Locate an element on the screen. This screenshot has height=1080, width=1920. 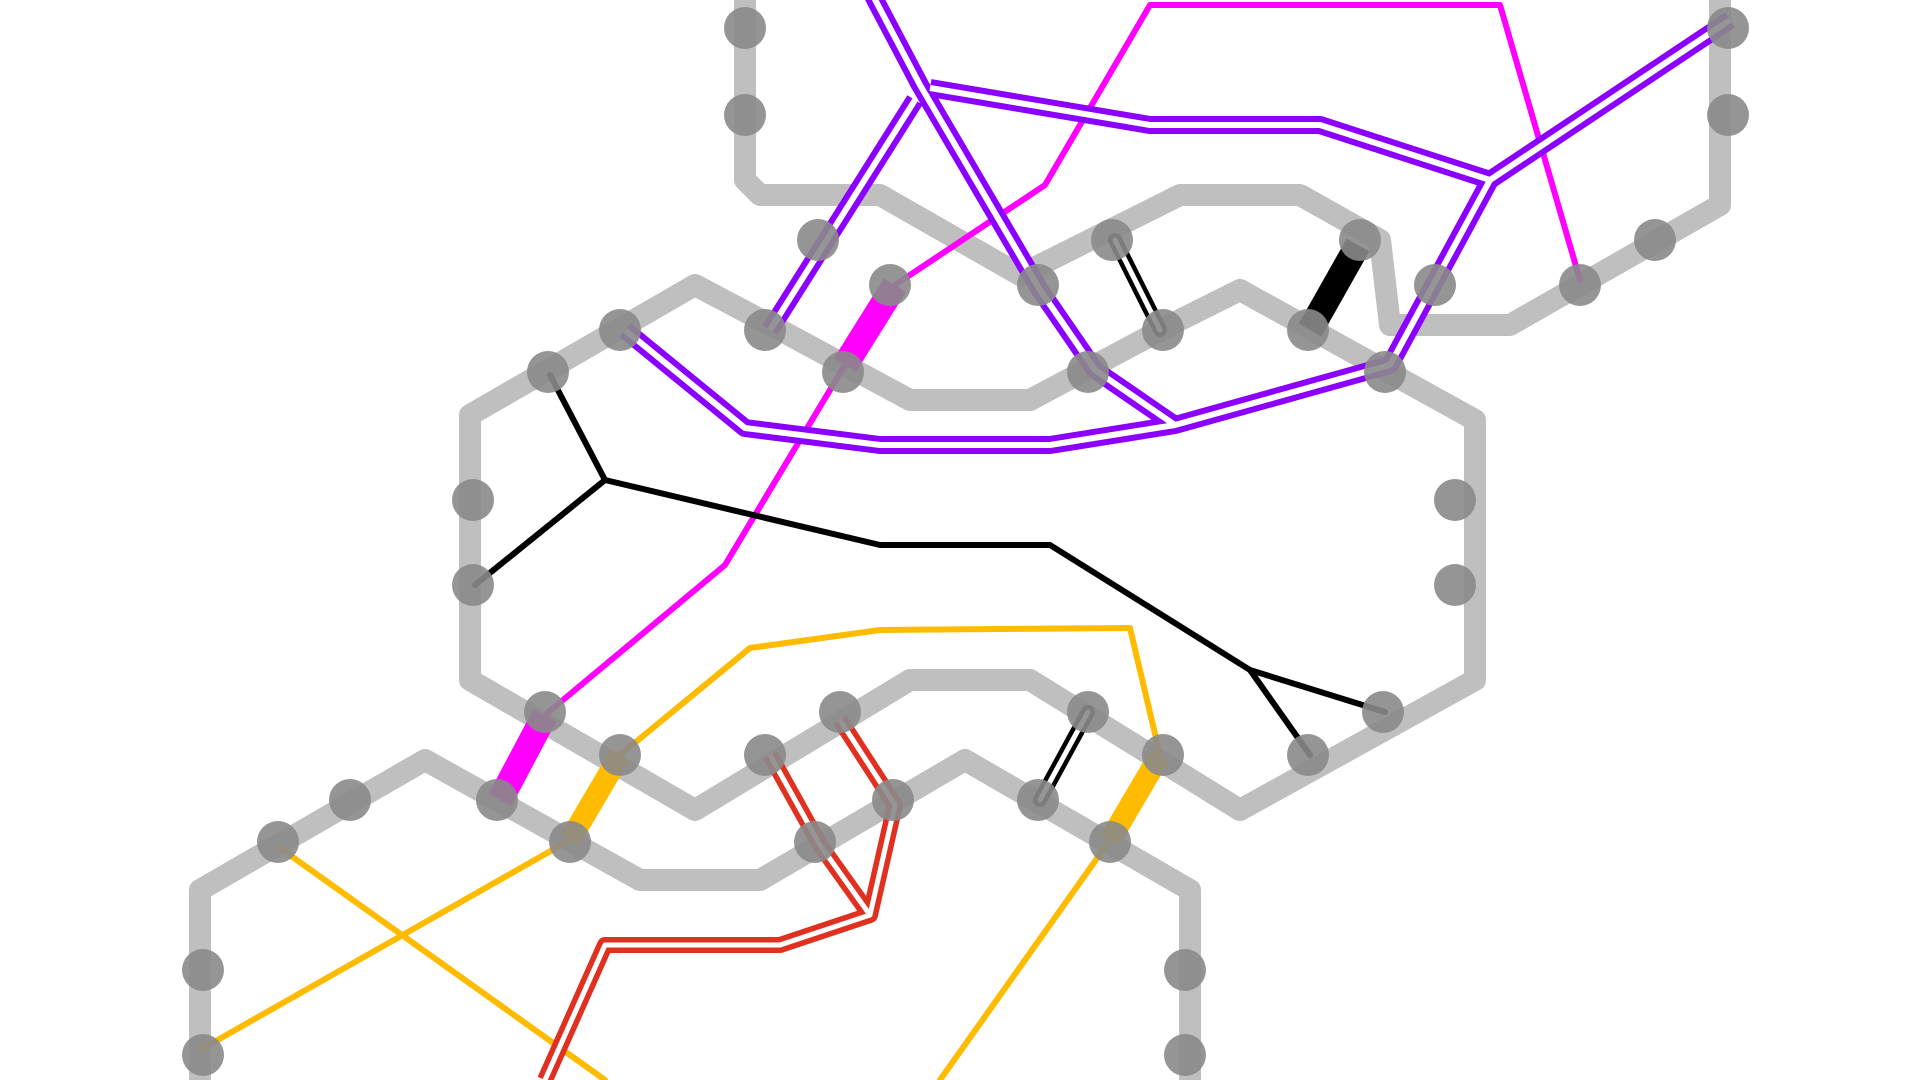
black-path-segment is located at coordinates (995, 596).